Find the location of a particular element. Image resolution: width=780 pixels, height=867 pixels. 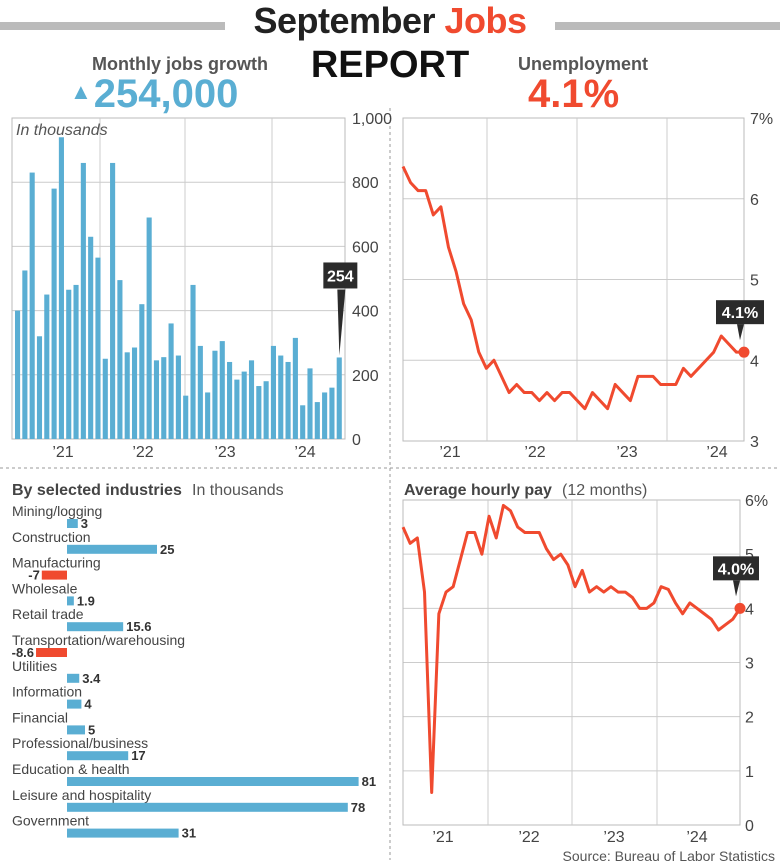

industry-label: Construction is located at coordinates (51, 537).